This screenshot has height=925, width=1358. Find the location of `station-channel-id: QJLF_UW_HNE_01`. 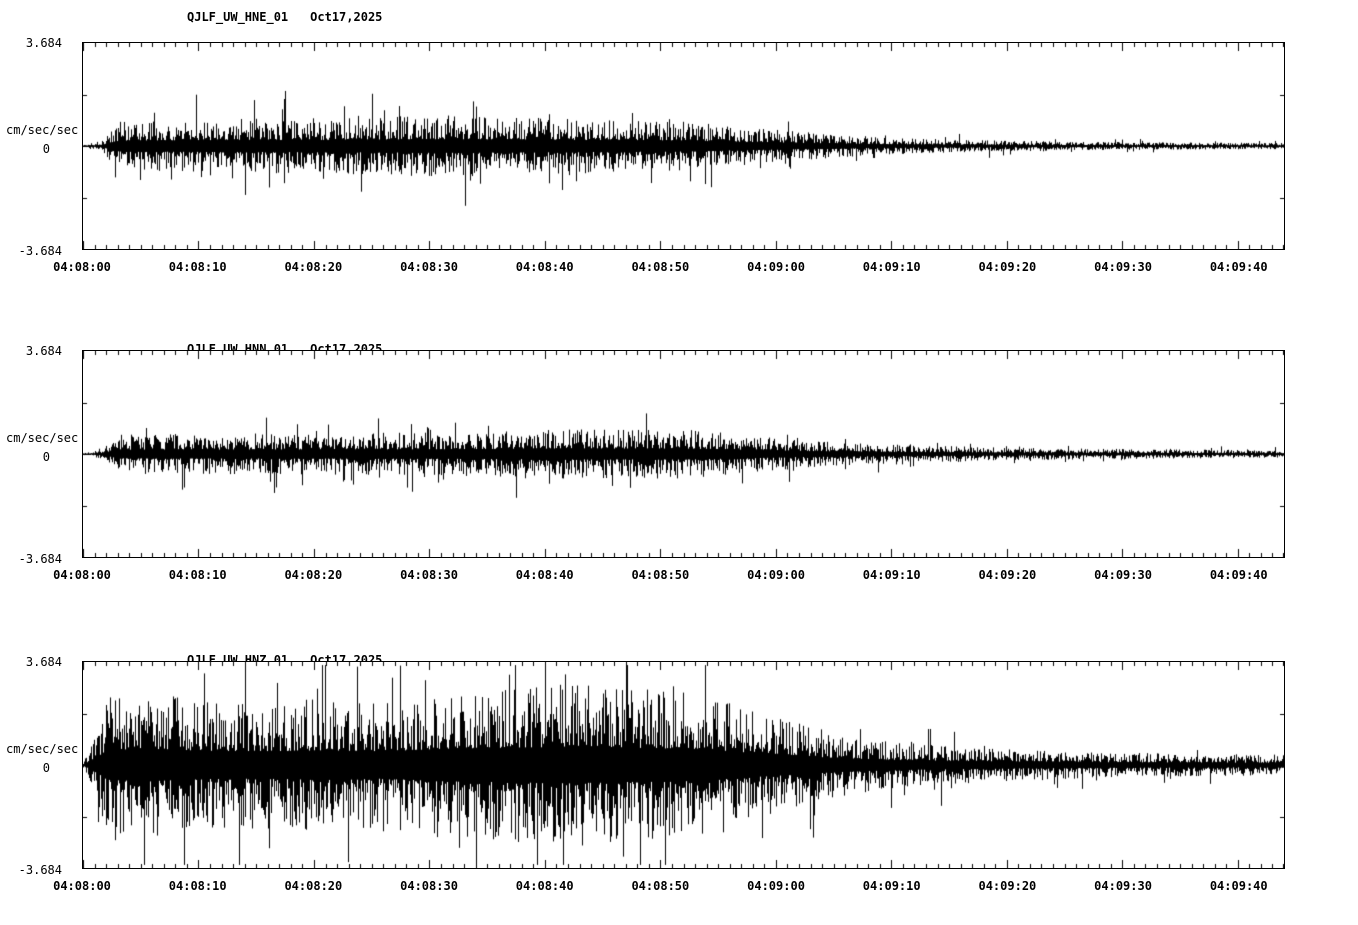

station-channel-id: QJLF_UW_HNE_01 is located at coordinates (238, 17).